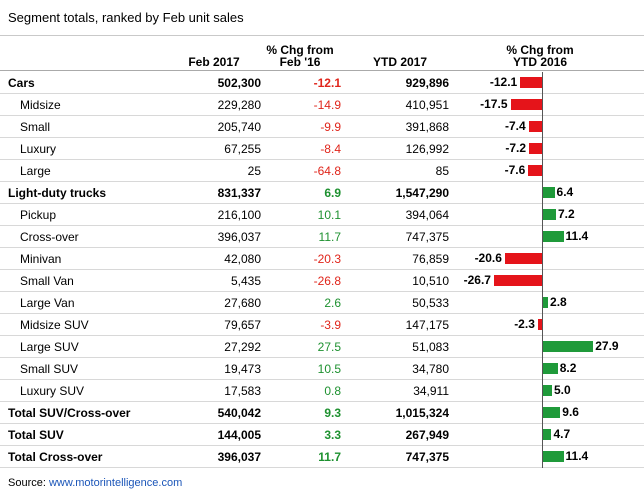 The height and width of the screenshot is (500, 644). Describe the element at coordinates (311, 412) in the screenshot. I see `chg-feb-value: 9.3` at that location.